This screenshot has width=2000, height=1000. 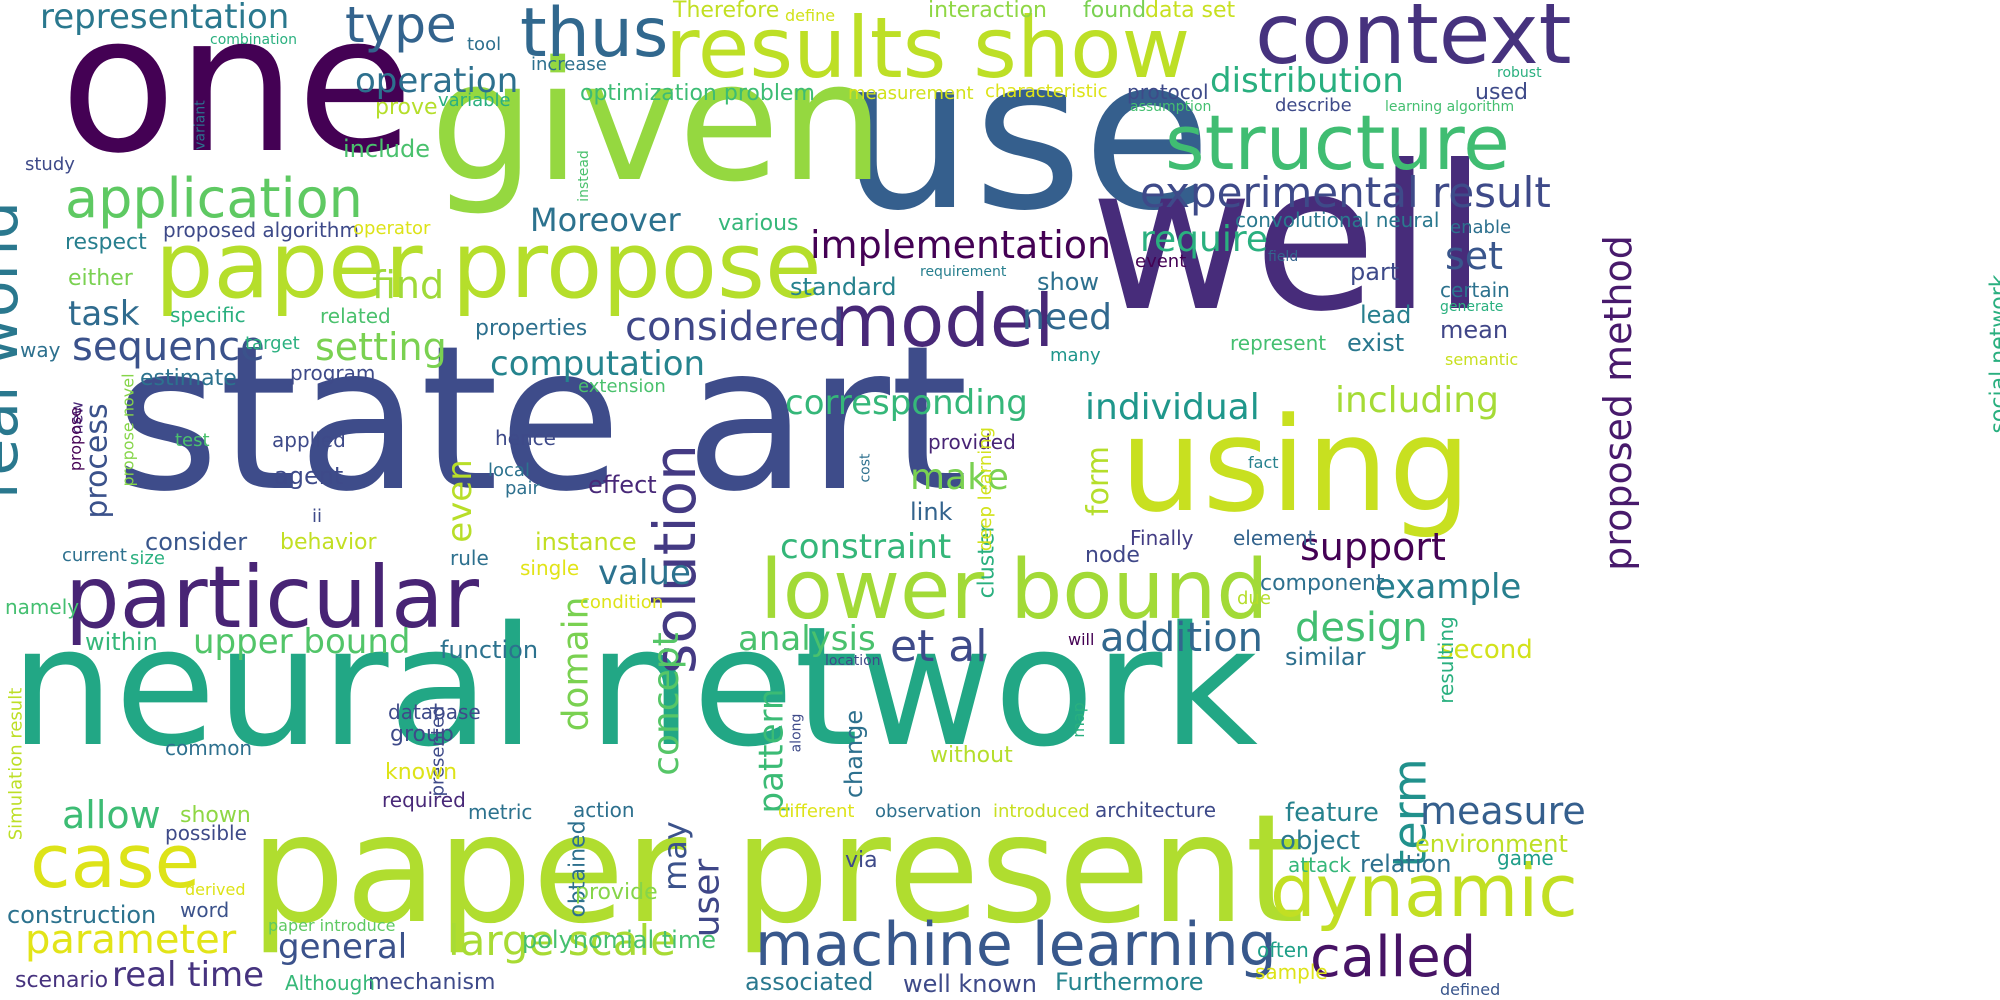 I want to click on word-attack: attack, so click(x=1319, y=865).